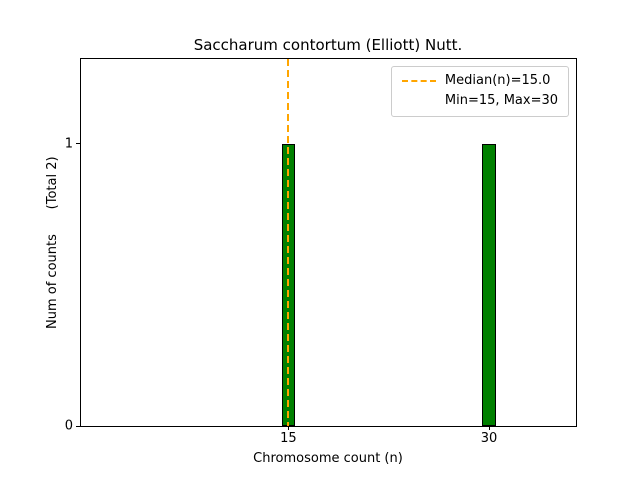 This screenshot has height=480, width=640. What do you see at coordinates (68, 426) in the screenshot?
I see `y-tick-label: 0` at bounding box center [68, 426].